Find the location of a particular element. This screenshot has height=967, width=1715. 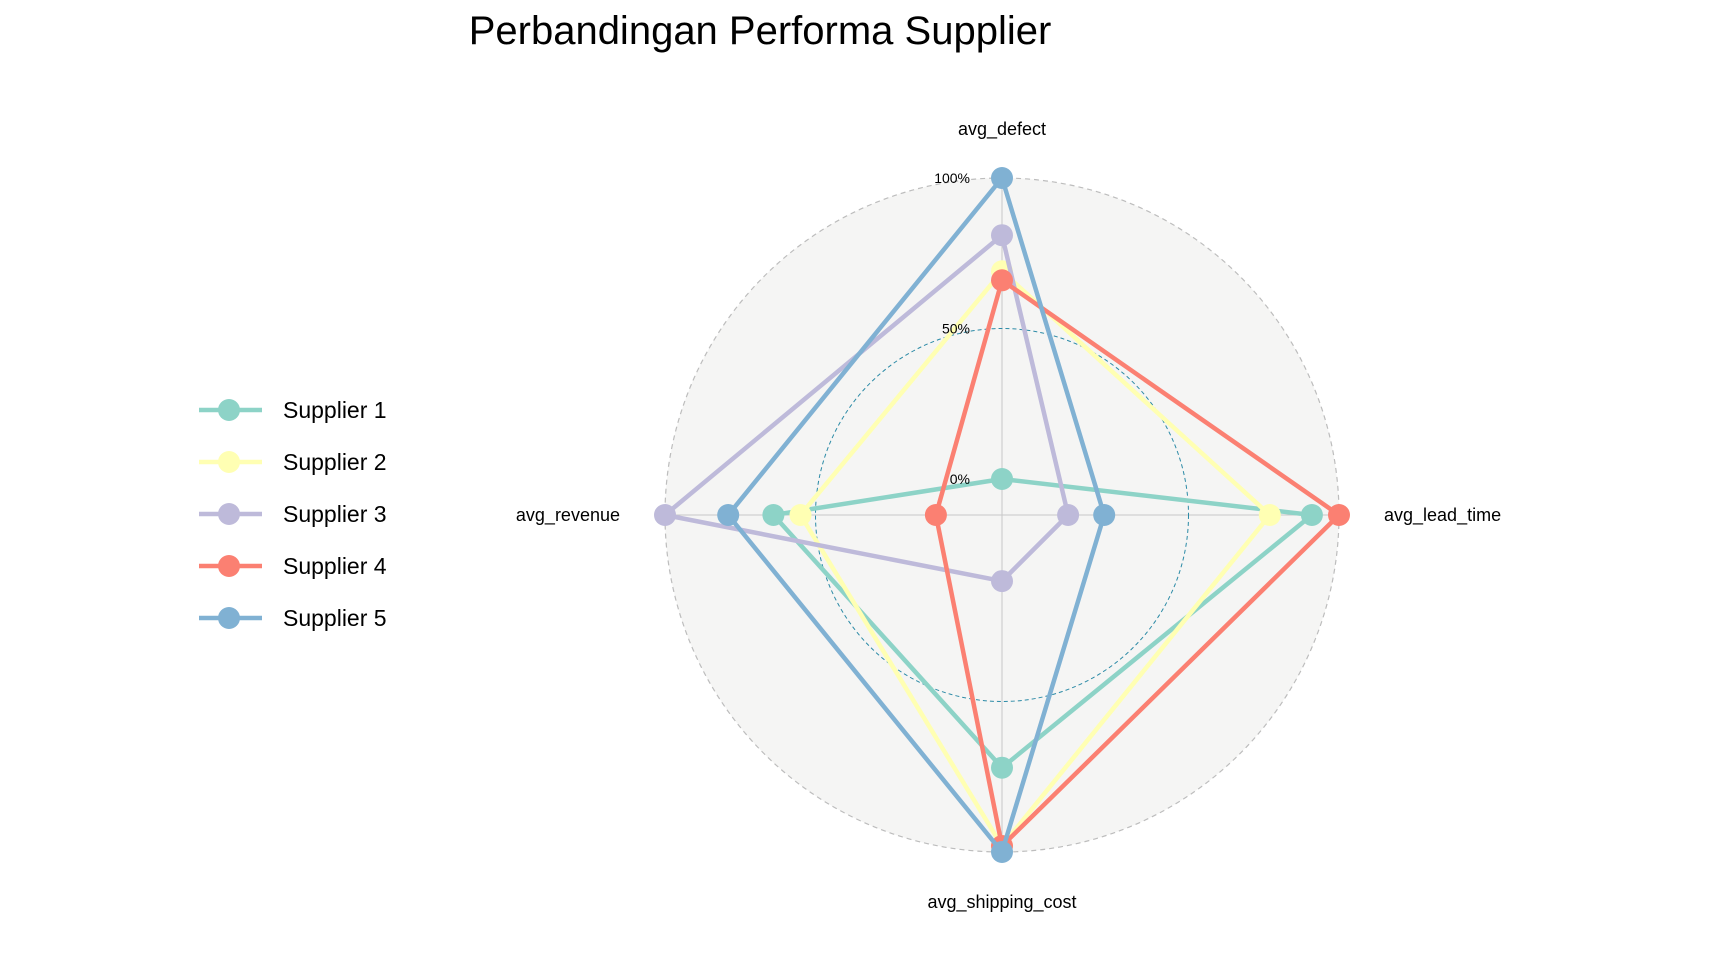

axis-label-avg-lead-time: avg_lead_time is located at coordinates (1442, 515).